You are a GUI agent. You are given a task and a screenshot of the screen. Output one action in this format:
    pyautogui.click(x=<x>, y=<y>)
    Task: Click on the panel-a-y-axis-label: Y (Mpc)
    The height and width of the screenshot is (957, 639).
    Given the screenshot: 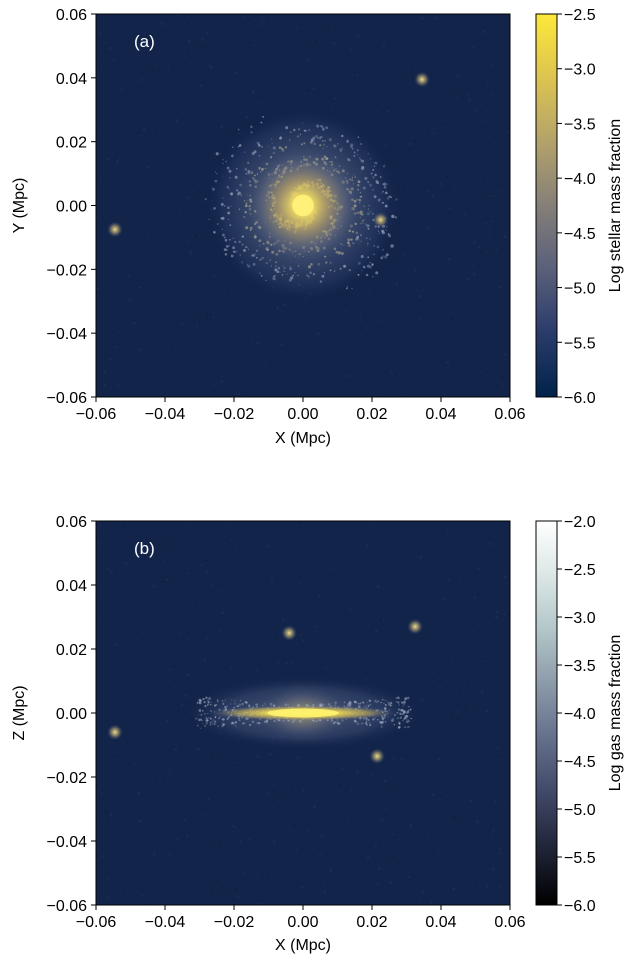 What is the action you would take?
    pyautogui.click(x=19, y=206)
    